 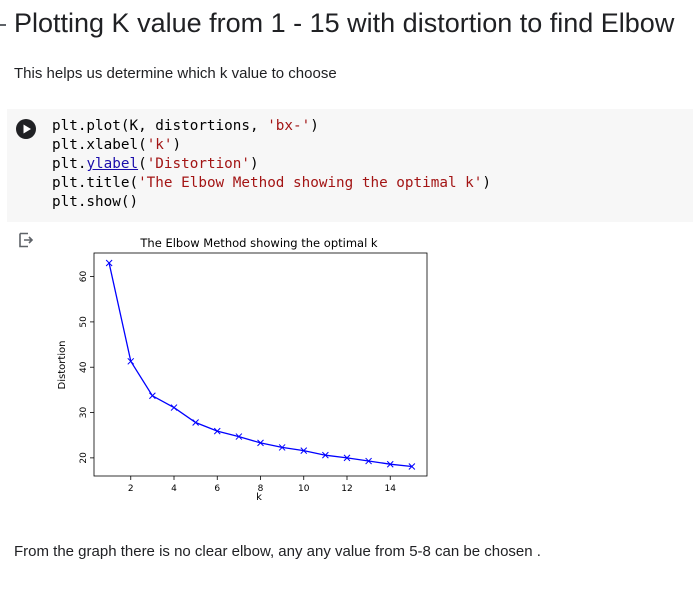 I want to click on run-cell-button, so click(x=26, y=129).